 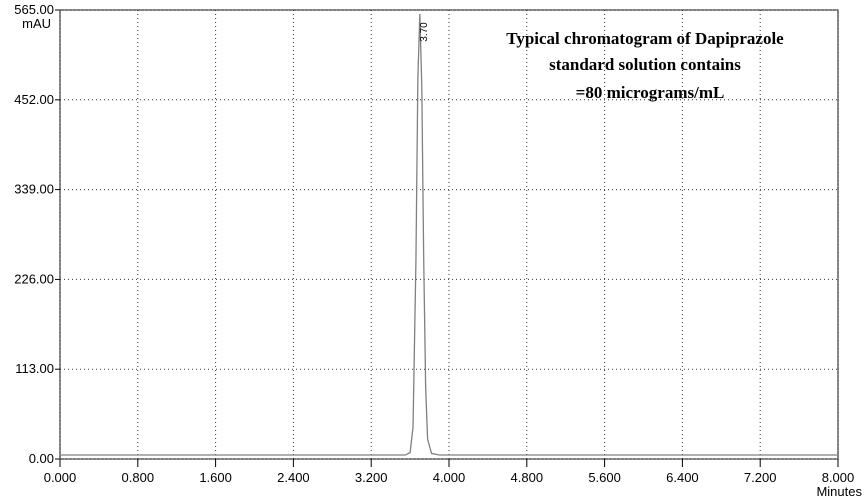 What do you see at coordinates (838, 477) in the screenshot?
I see `x-tick-label: 8.000` at bounding box center [838, 477].